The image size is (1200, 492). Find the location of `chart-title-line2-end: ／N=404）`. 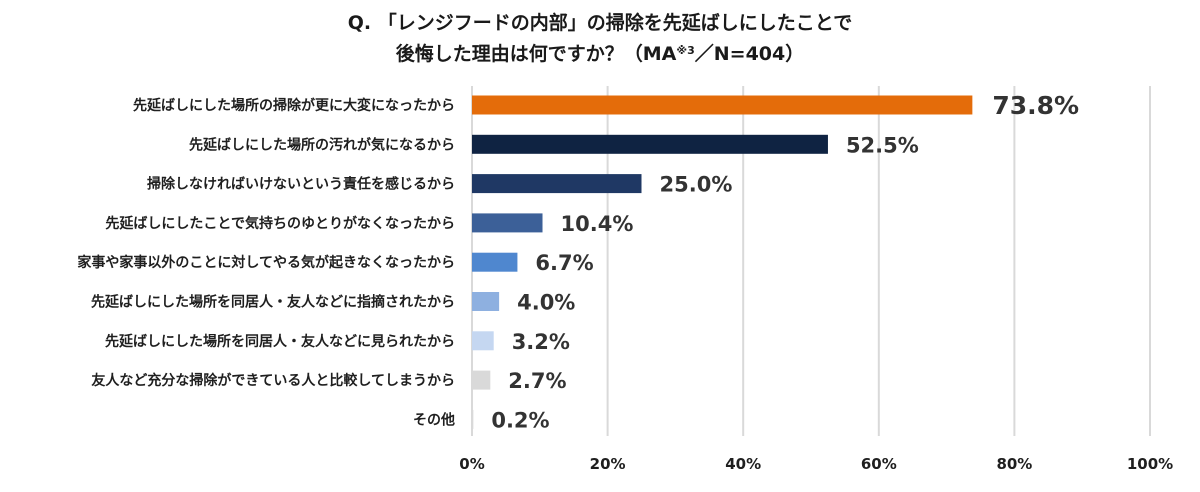

chart-title-line2-end: ／N=404） is located at coordinates (749, 54).